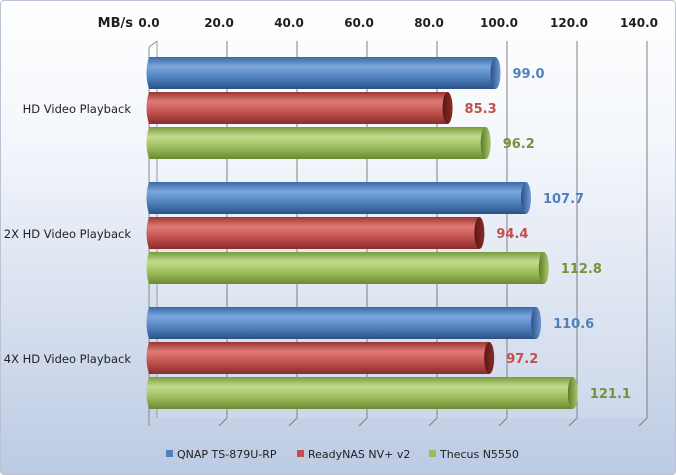 The image size is (676, 475). Describe the element at coordinates (68, 234) in the screenshot. I see `category-label: 2X HD Video Playback` at that location.